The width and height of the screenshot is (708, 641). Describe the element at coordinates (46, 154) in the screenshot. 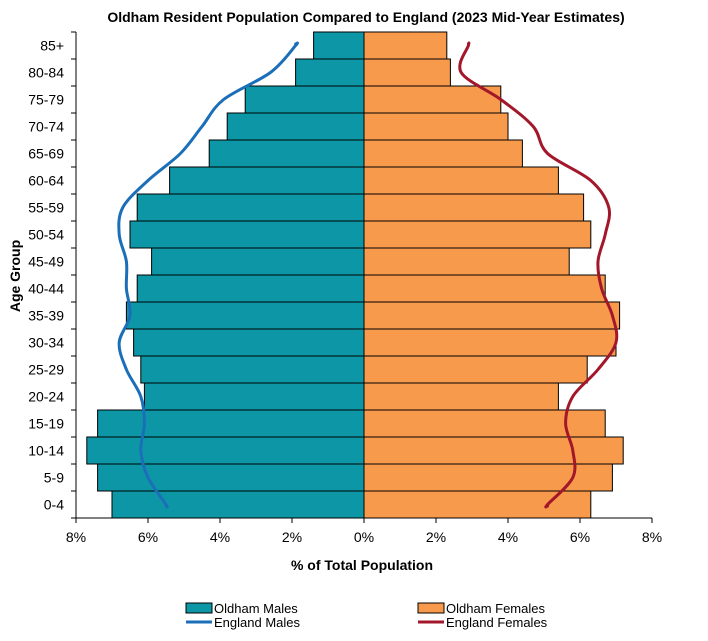

I see `y-tick-label-65-69: 65-69` at that location.